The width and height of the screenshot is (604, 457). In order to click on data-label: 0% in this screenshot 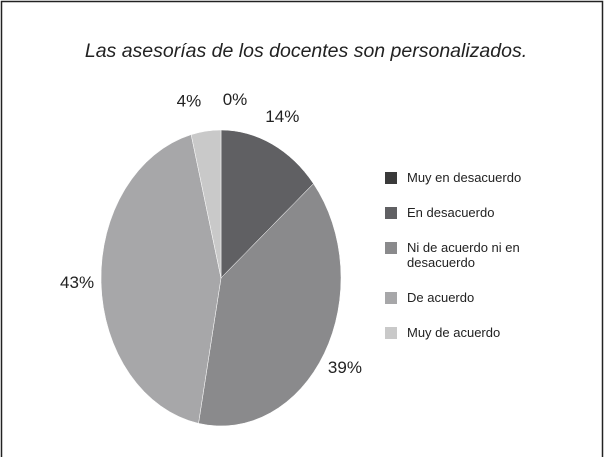, I will do `click(235, 99)`.